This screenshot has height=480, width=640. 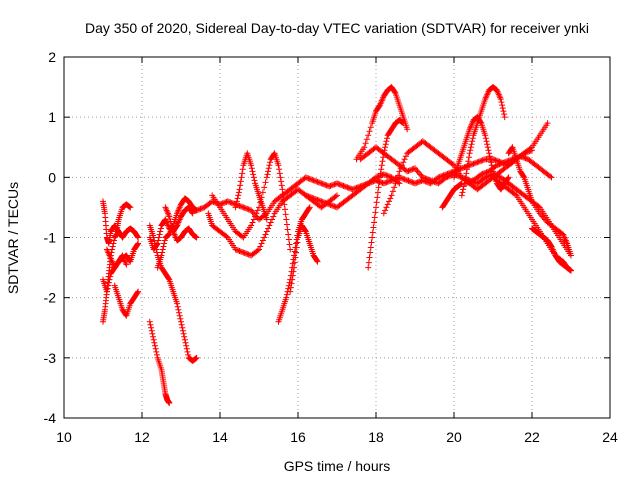 What do you see at coordinates (532, 437) in the screenshot?
I see `x-tick-label: 22` at bounding box center [532, 437].